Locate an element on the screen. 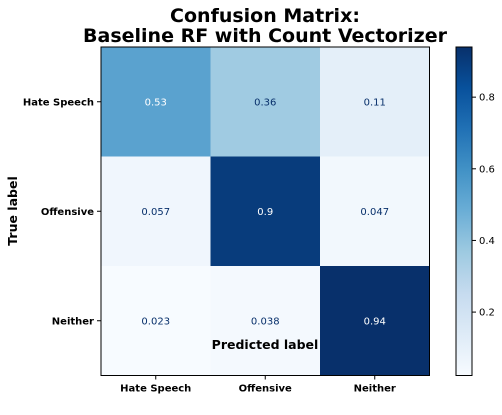 This screenshot has height=415, width=502. x-axis-label: Predicted label is located at coordinates (265, 344).